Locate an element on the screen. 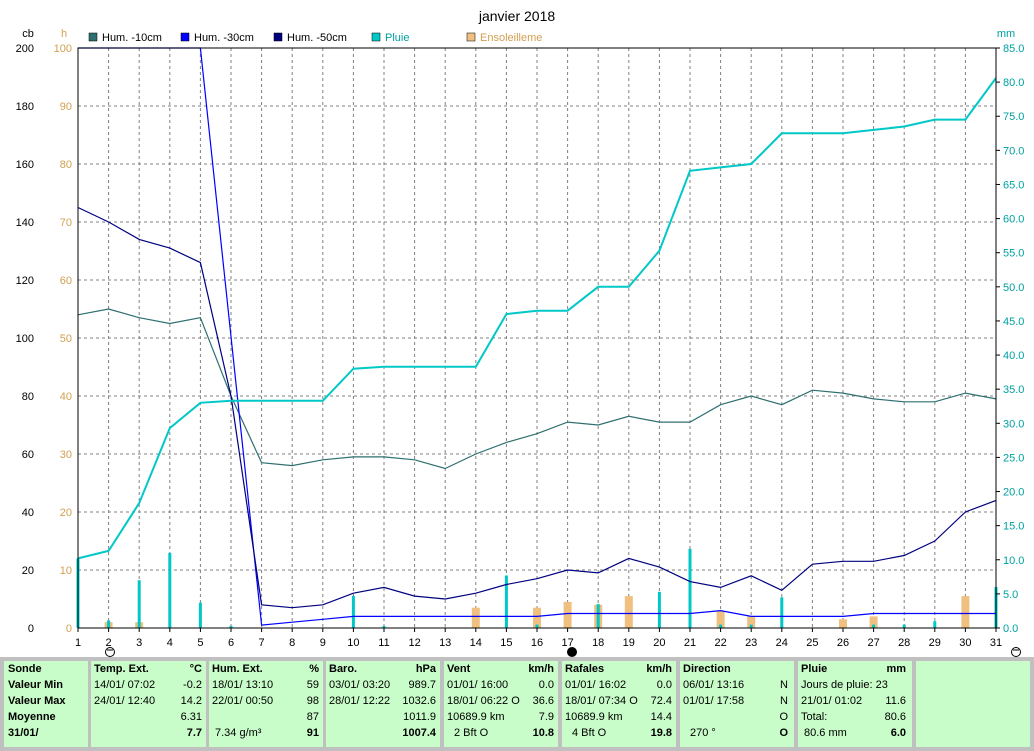 The height and width of the screenshot is (751, 1034). y-tick-label-cb: 0 is located at coordinates (31, 629).